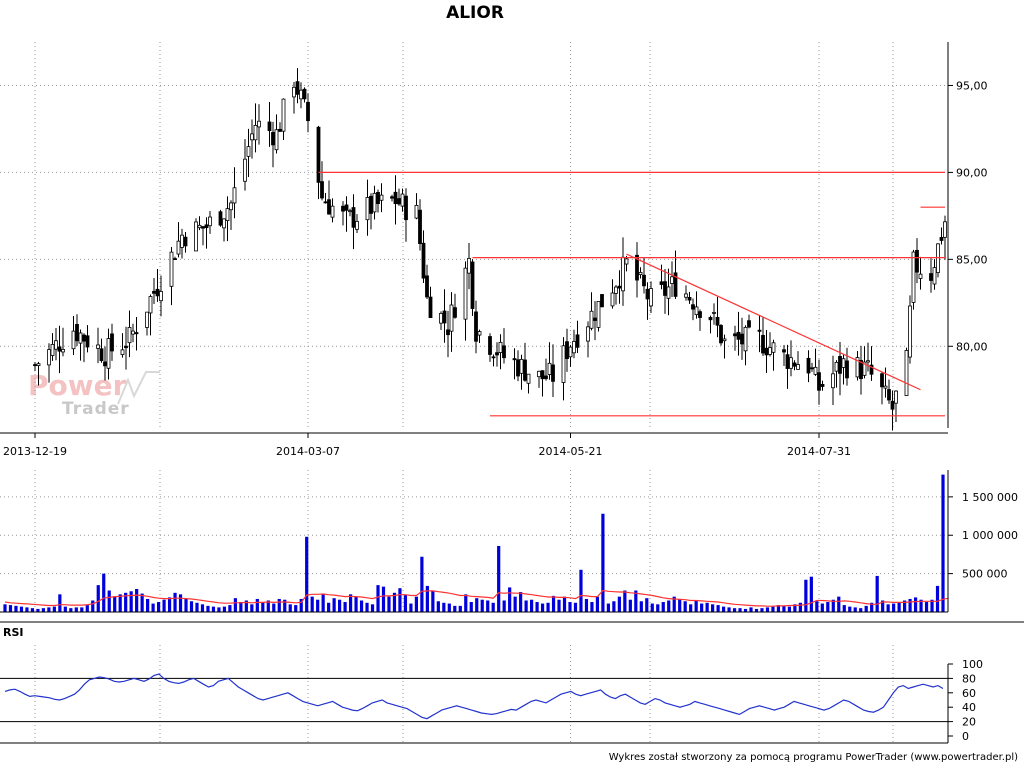 This screenshot has height=768, width=1024. I want to click on volume-y-tick-label: 500 000, so click(985, 574).